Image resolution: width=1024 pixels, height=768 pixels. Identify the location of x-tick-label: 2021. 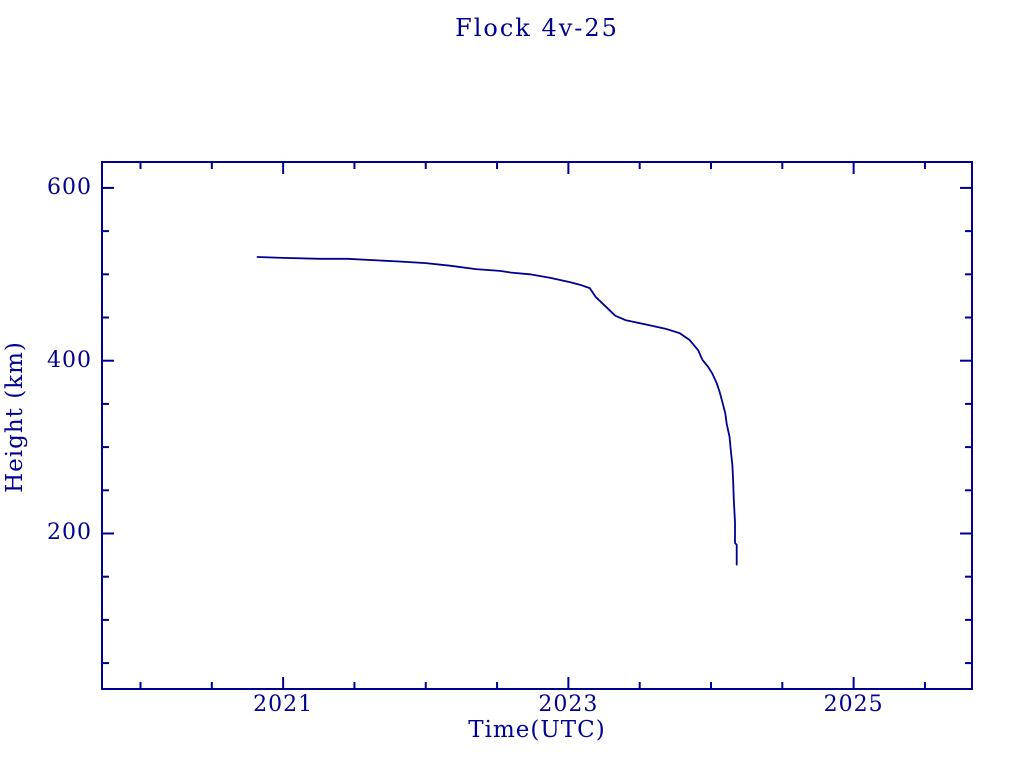
(283, 704).